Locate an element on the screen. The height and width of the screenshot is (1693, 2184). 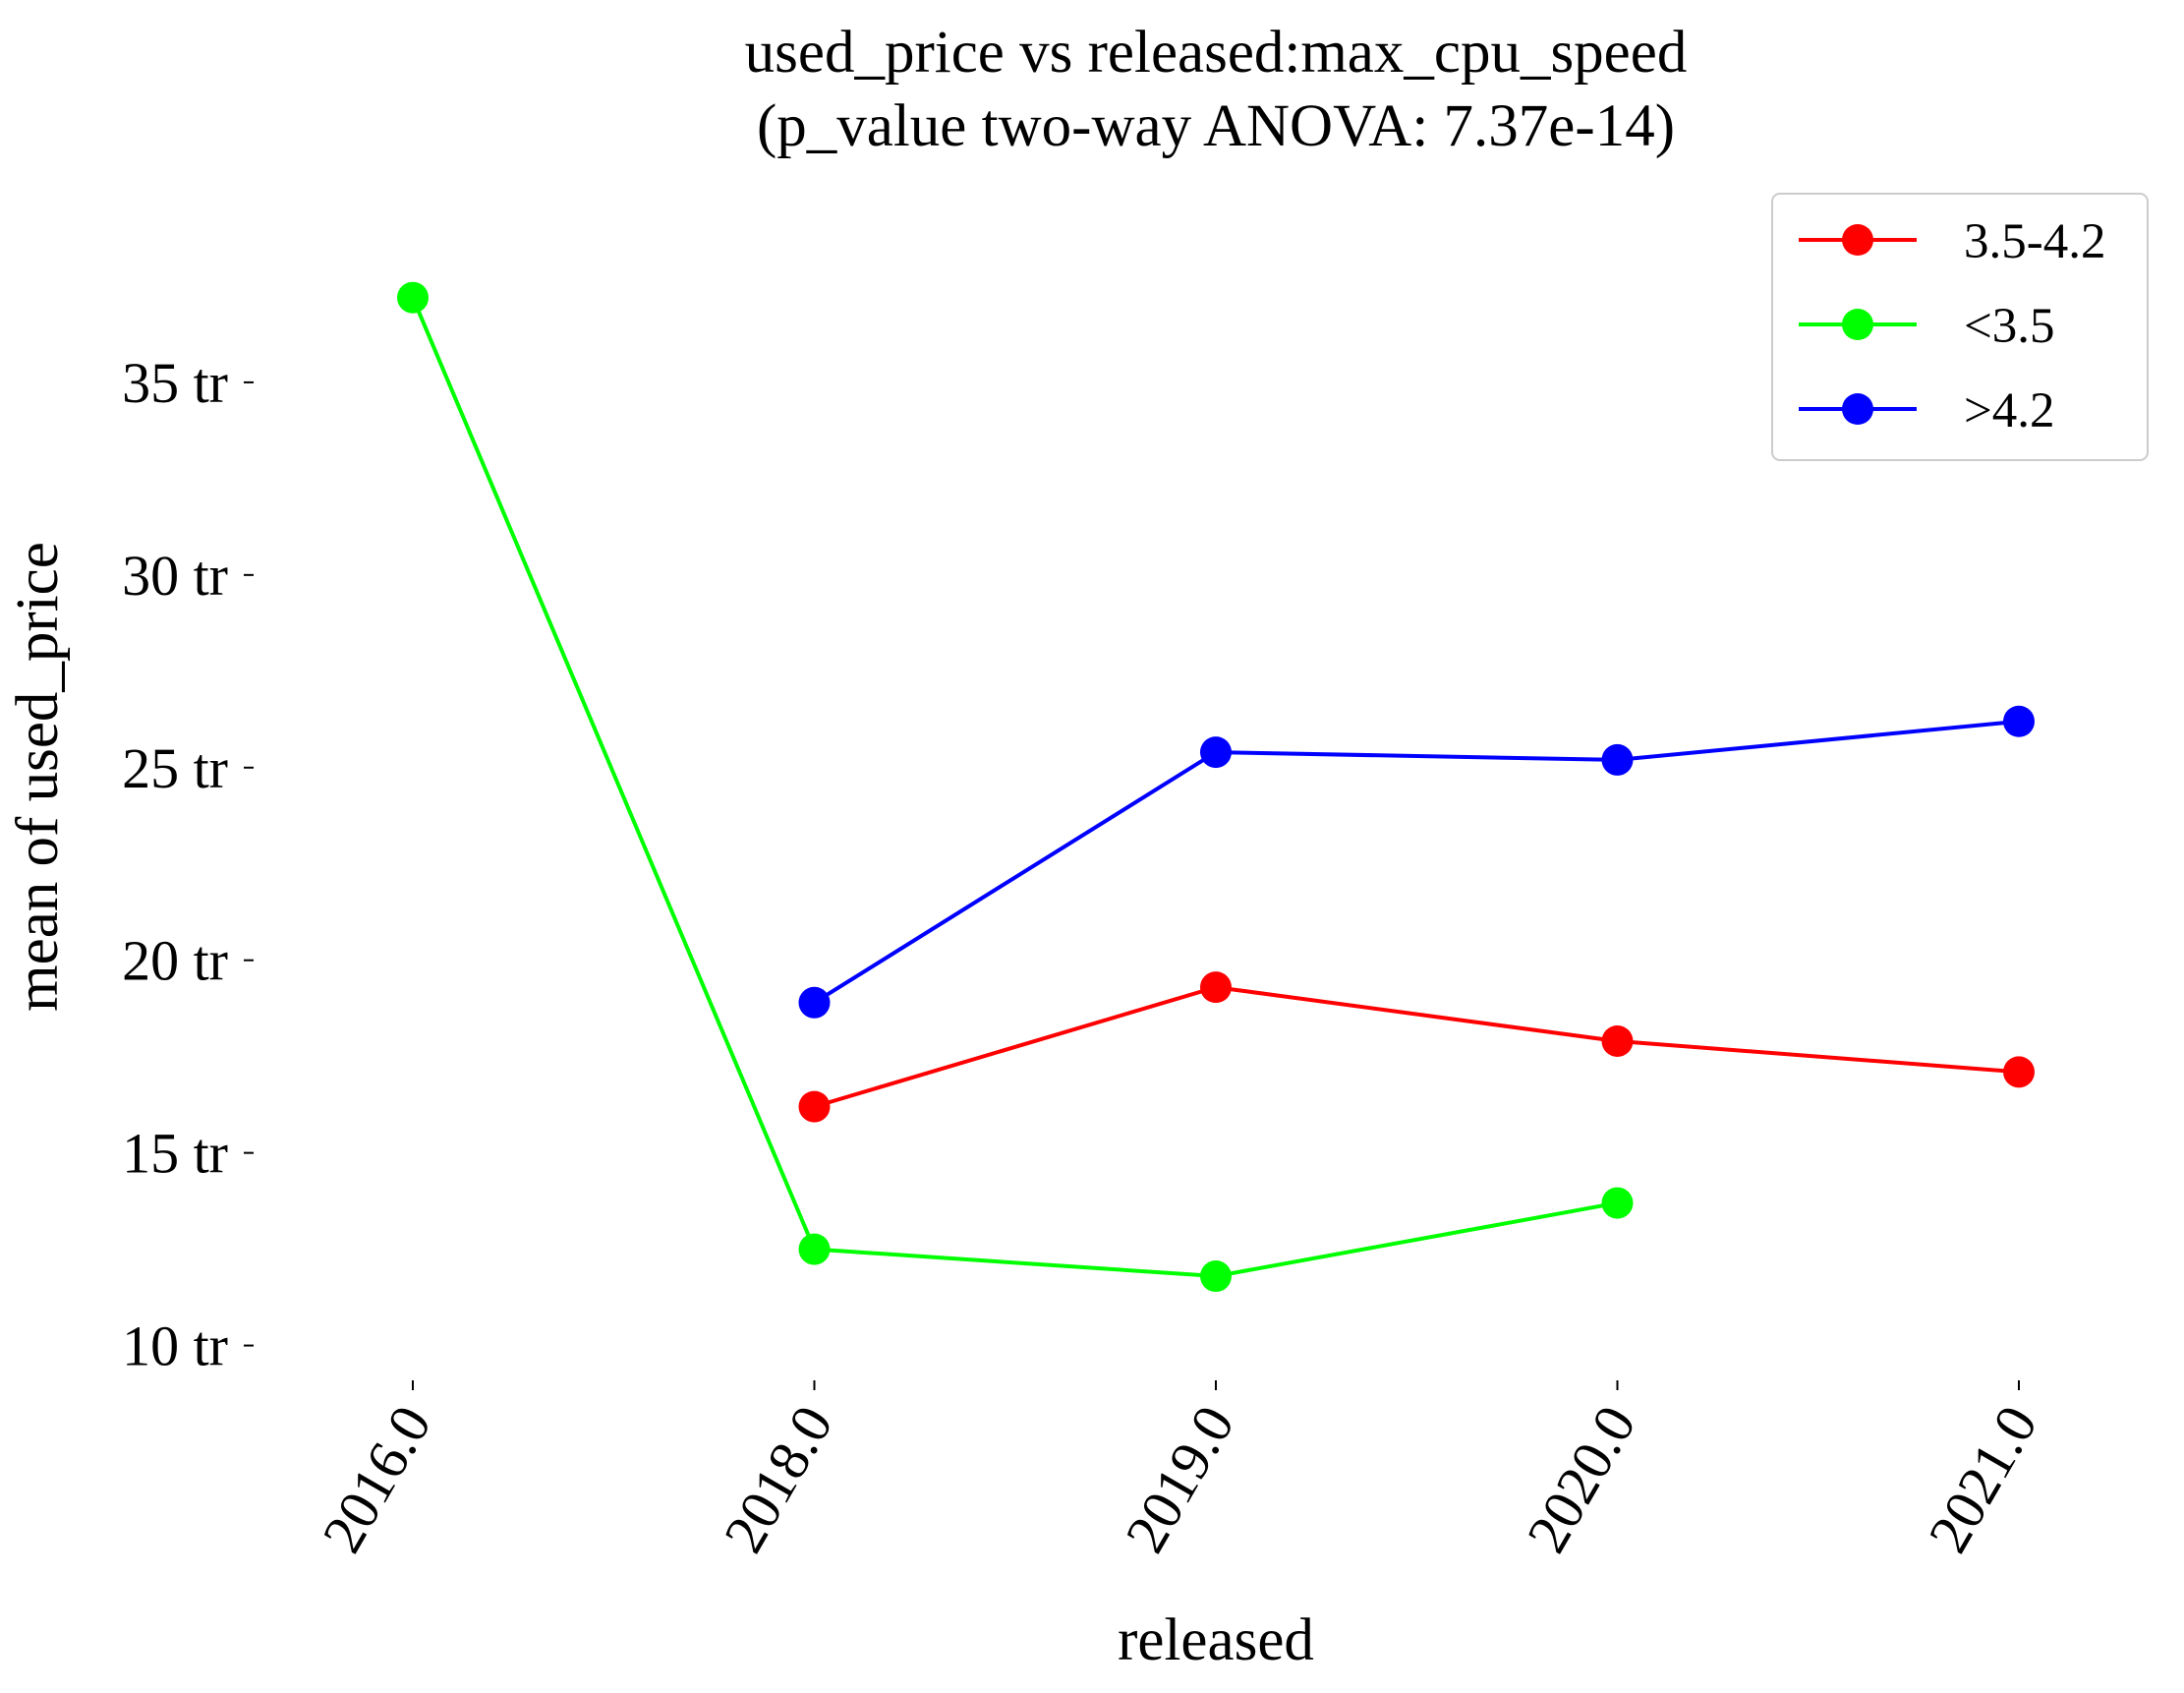
legend-frame is located at coordinates (1960, 327).